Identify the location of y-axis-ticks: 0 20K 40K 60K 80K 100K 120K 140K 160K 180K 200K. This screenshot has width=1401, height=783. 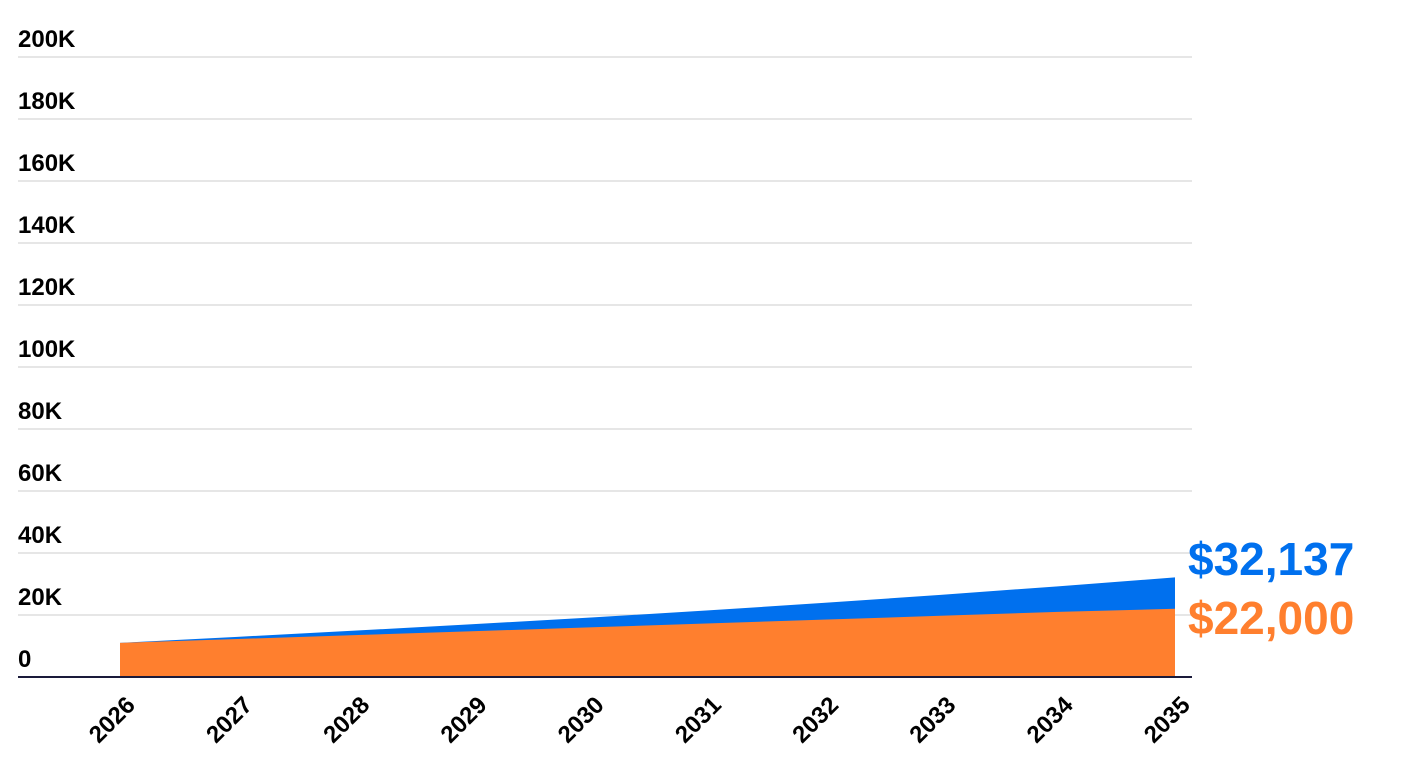
(47, 349).